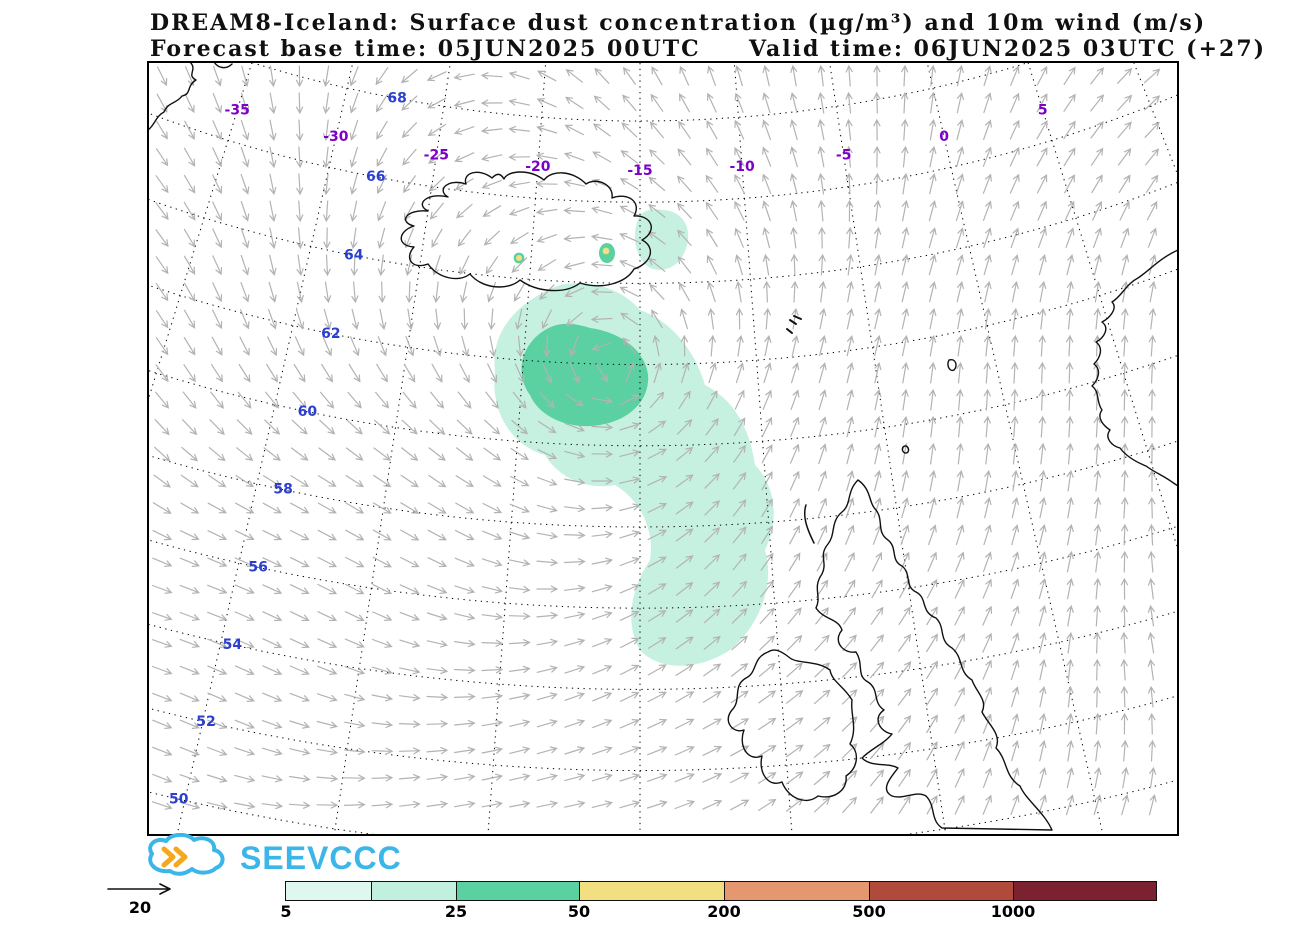 The height and width of the screenshot is (925, 1291). Describe the element at coordinates (952, 365) in the screenshot. I see `coastline-shetland` at that location.